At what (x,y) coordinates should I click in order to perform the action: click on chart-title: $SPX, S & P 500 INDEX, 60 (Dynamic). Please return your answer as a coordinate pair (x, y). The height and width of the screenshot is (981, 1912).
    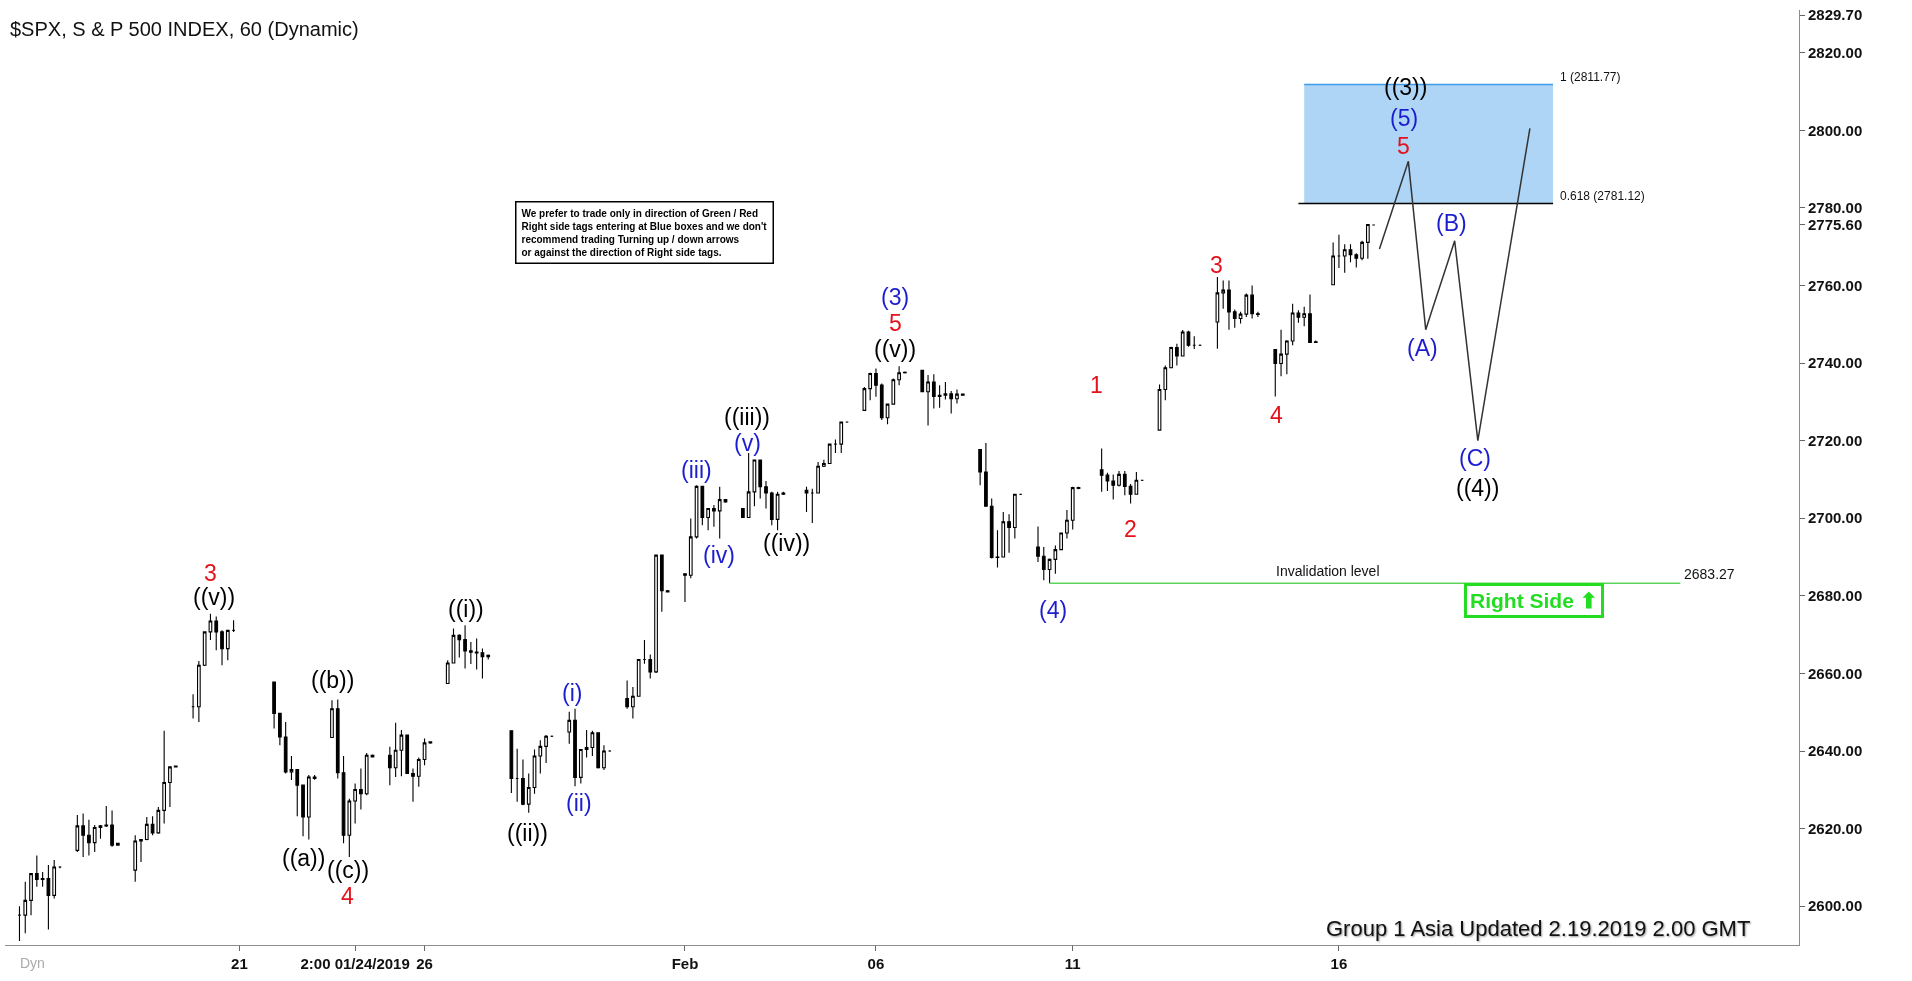
    Looking at the image, I should click on (184, 29).